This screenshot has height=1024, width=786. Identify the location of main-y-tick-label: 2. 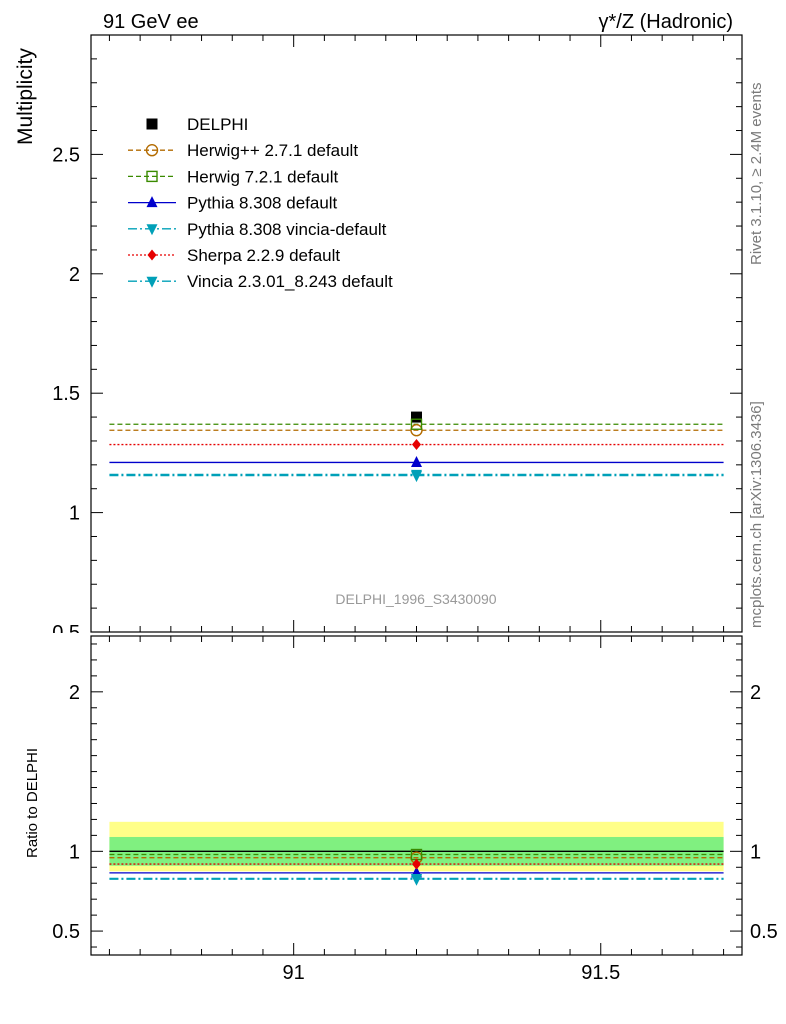
(74, 275).